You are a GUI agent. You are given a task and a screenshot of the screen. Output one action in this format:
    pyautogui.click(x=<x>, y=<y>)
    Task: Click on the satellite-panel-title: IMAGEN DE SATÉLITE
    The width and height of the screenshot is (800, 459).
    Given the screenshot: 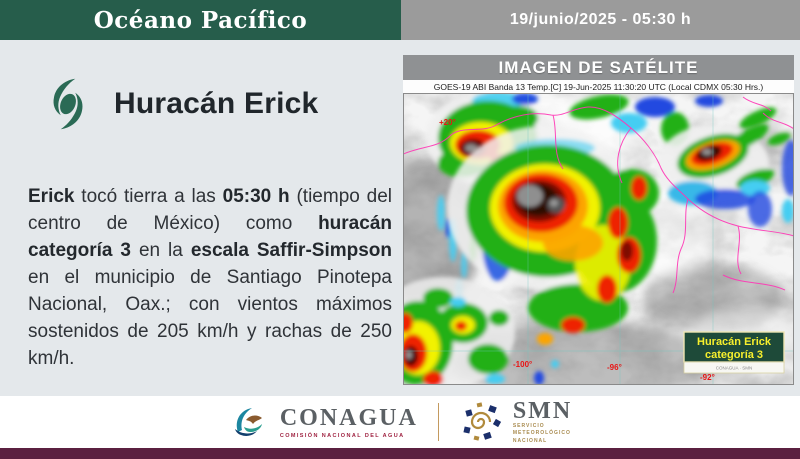 What is the action you would take?
    pyautogui.click(x=598, y=67)
    